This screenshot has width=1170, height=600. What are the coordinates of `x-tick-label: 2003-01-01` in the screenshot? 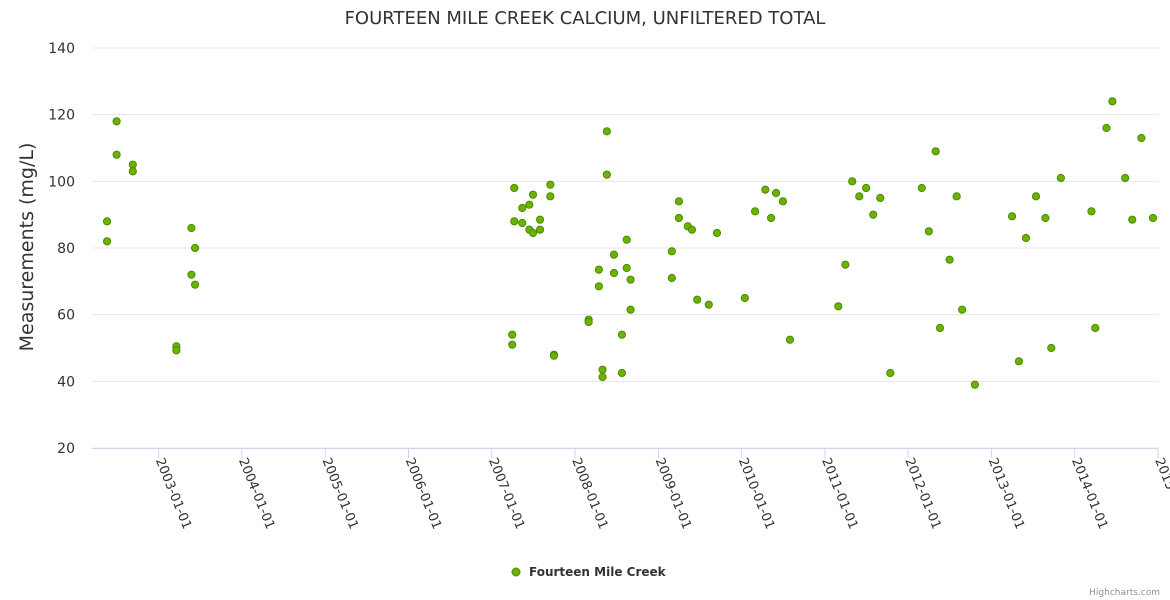 It's located at (173, 494).